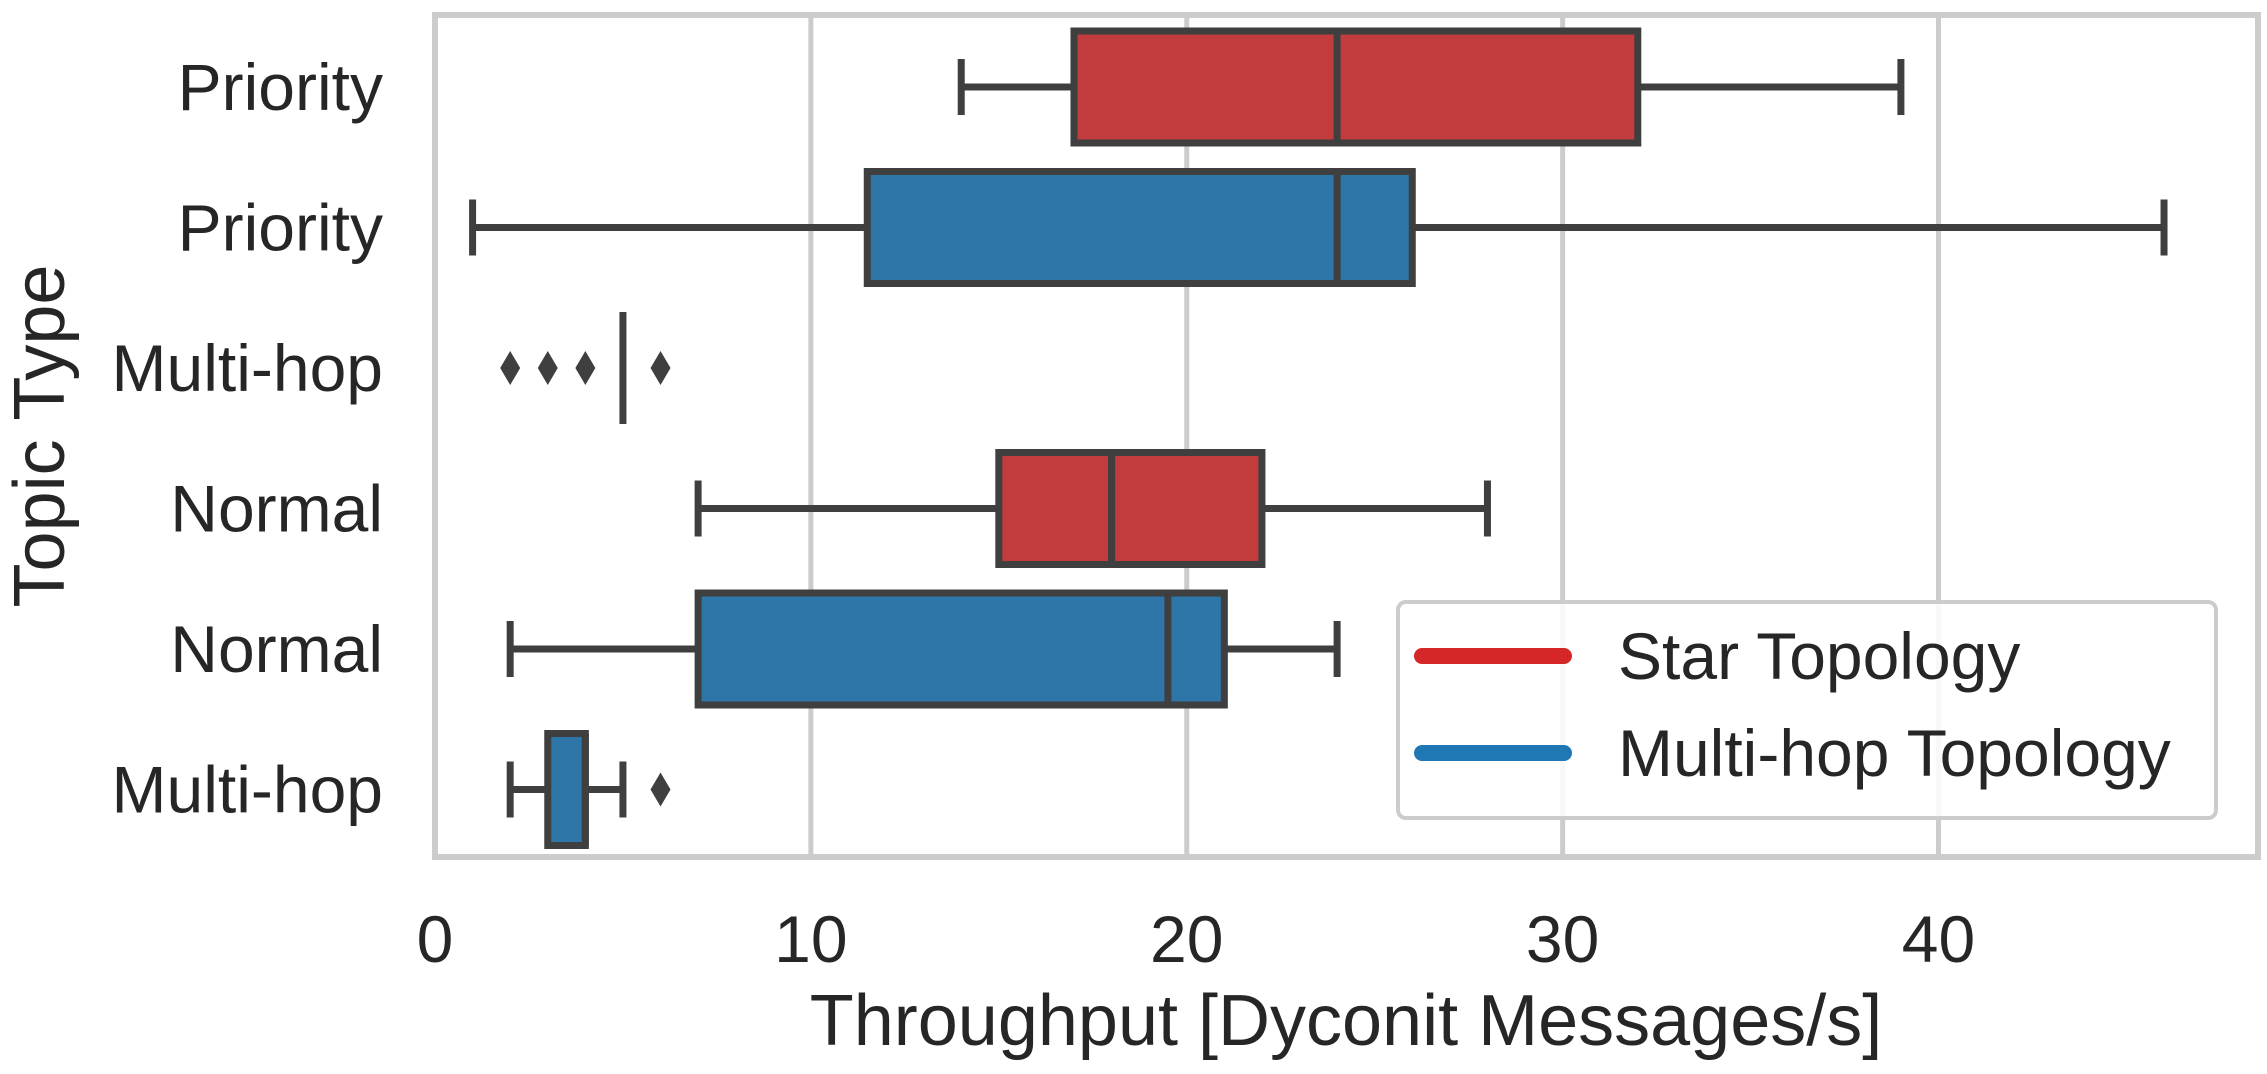 The width and height of the screenshot is (2267, 1074). What do you see at coordinates (1938, 939) in the screenshot?
I see `x-tick-label: 40` at bounding box center [1938, 939].